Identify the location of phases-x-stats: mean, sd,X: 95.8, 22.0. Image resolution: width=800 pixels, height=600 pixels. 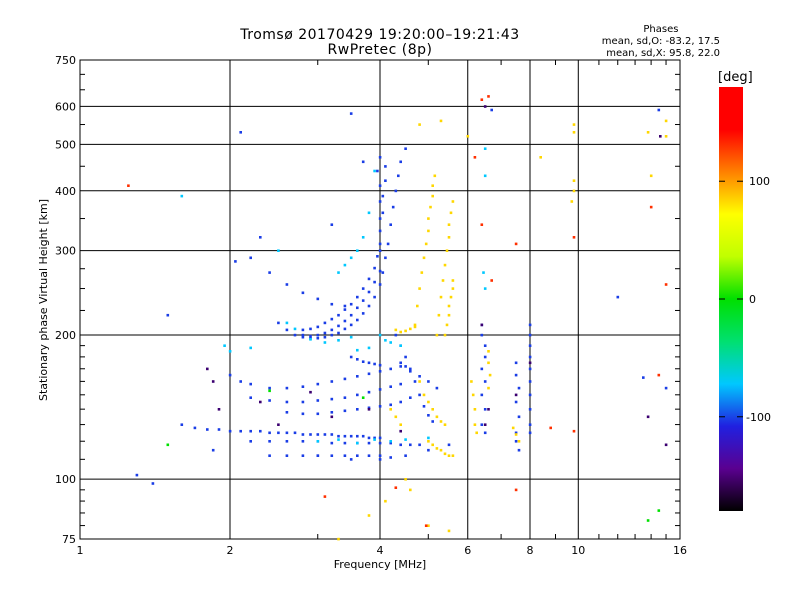
(663, 53).